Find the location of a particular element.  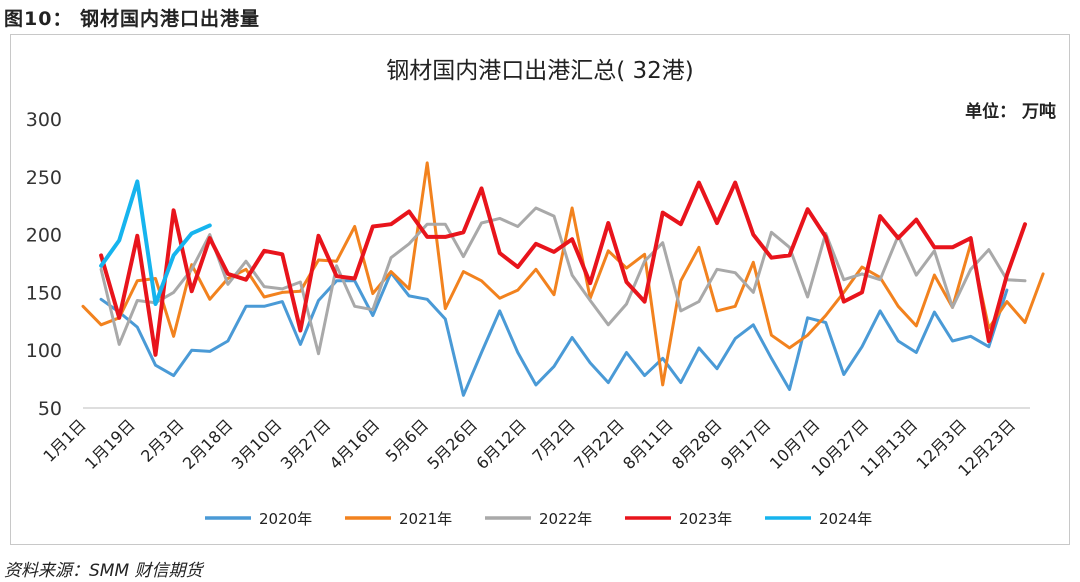

legend-item-2020-label: 2020年 is located at coordinates (285, 519).